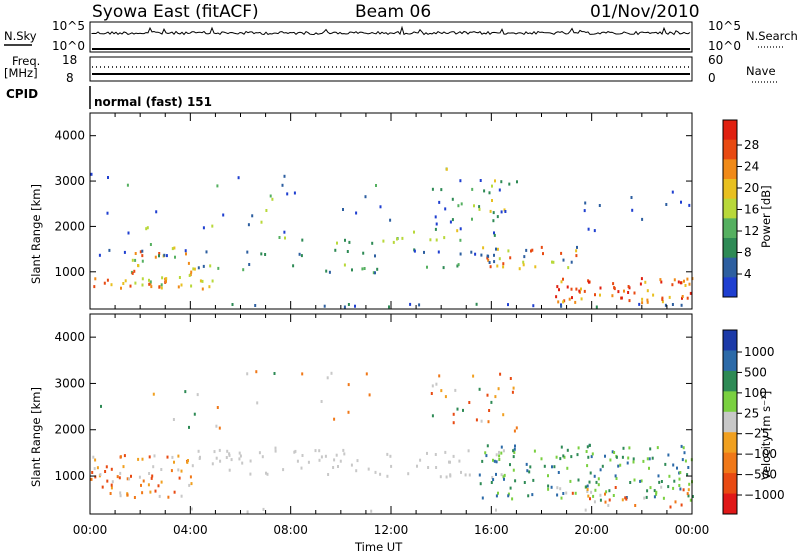 The image size is (800, 554). What do you see at coordinates (751, 145) in the screenshot?
I see `colorbar-tick-label: 28` at bounding box center [751, 145].